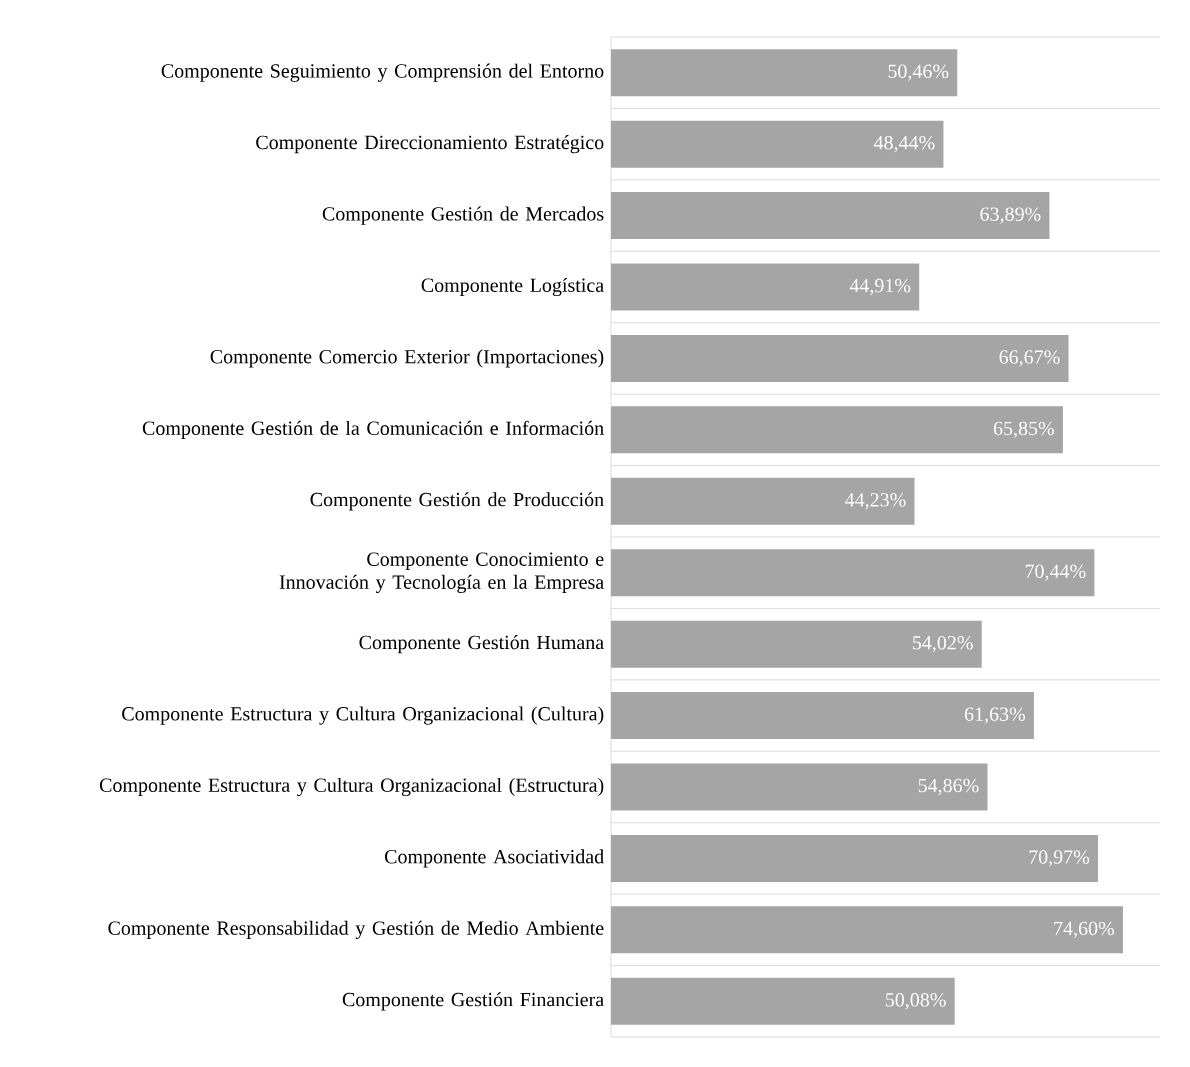 The height and width of the screenshot is (1067, 1190). I want to click on y-tick-label: Componente Gestión de Mercados, so click(463, 215).